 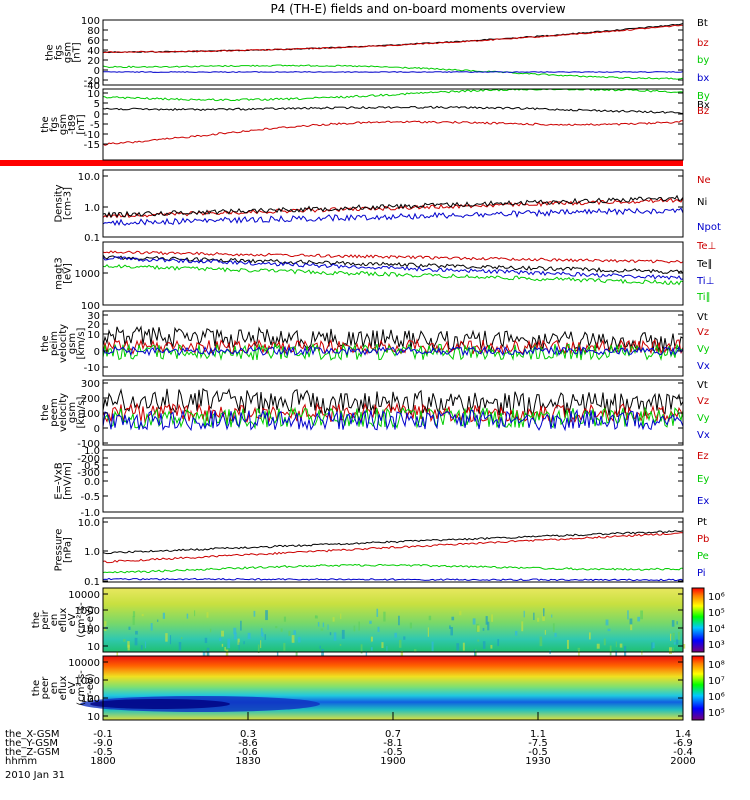 What do you see at coordinates (703, 479) in the screenshot?
I see `legend-Ey: Ey` at bounding box center [703, 479].